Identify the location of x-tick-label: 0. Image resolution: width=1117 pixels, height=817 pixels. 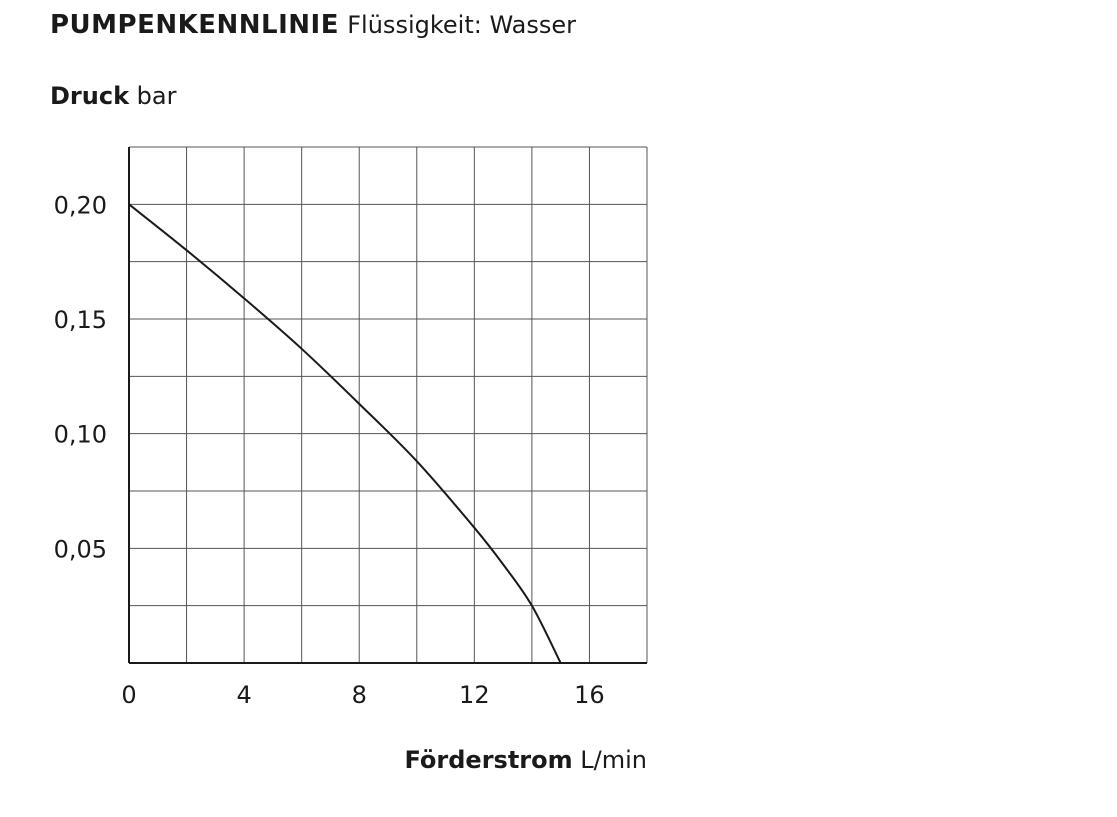
(128, 695).